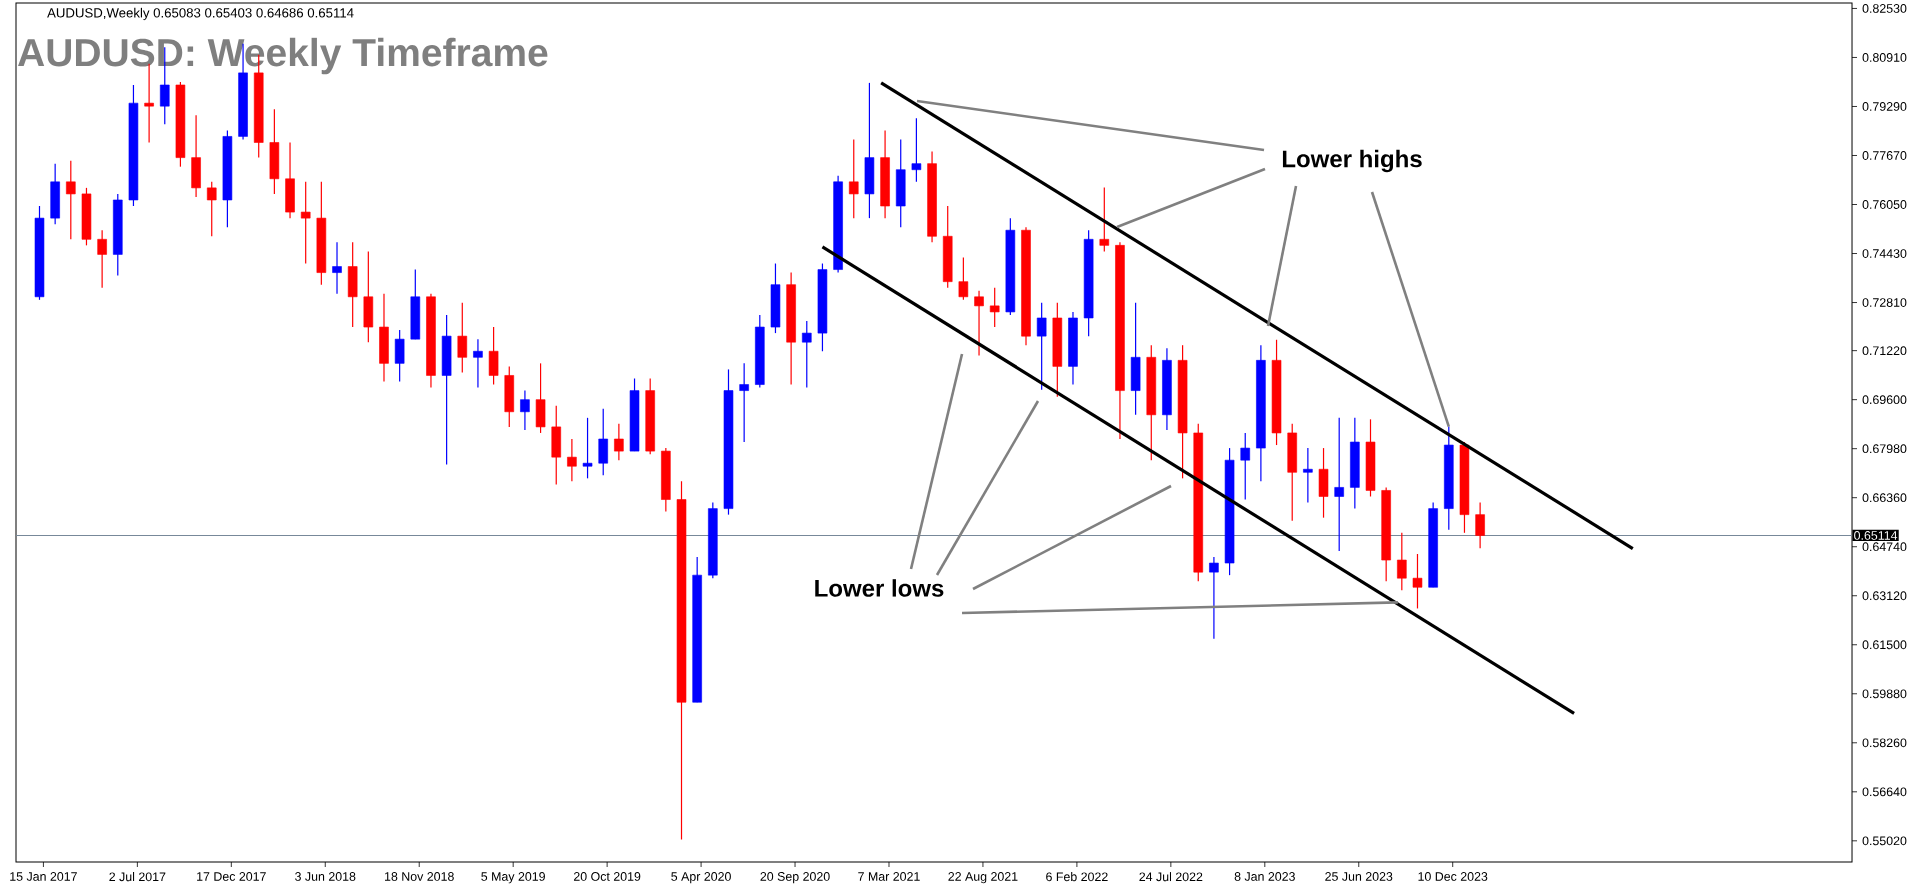 Image resolution: width=1916 pixels, height=884 pixels. What do you see at coordinates (43, 876) in the screenshot?
I see `x-tick-label: 15 Jan 2017` at bounding box center [43, 876].